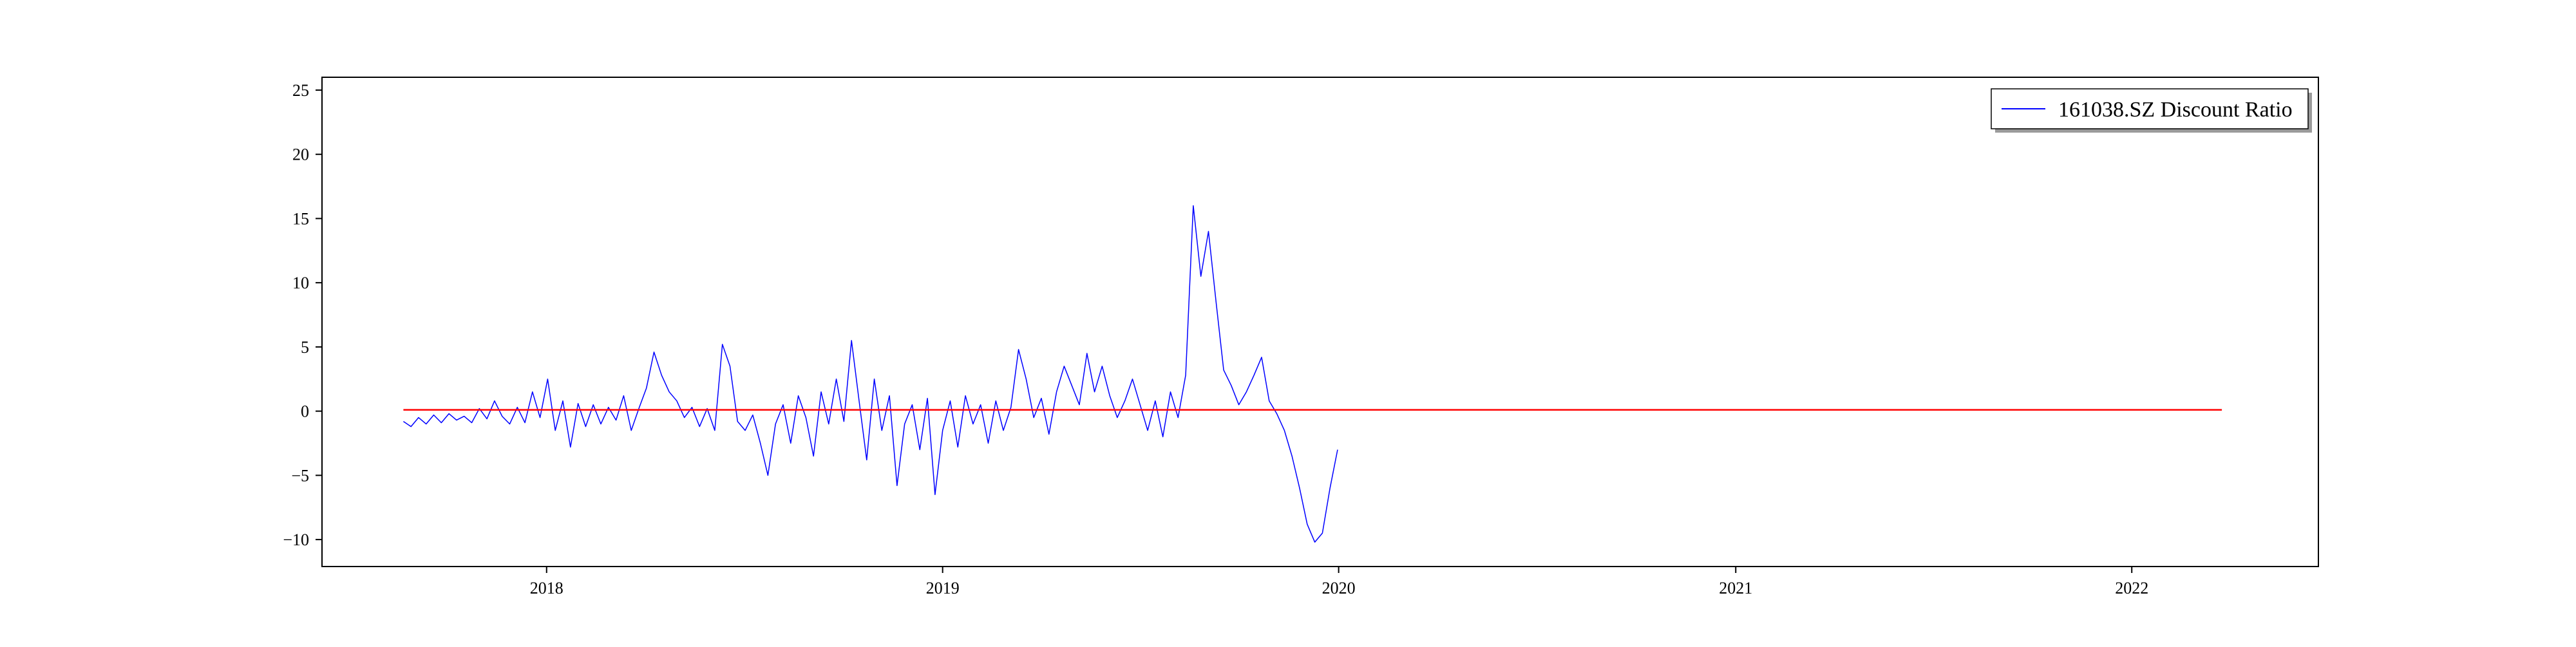 This screenshot has height=647, width=2576. Describe the element at coordinates (301, 283) in the screenshot. I see `y-tick-label: 10` at that location.